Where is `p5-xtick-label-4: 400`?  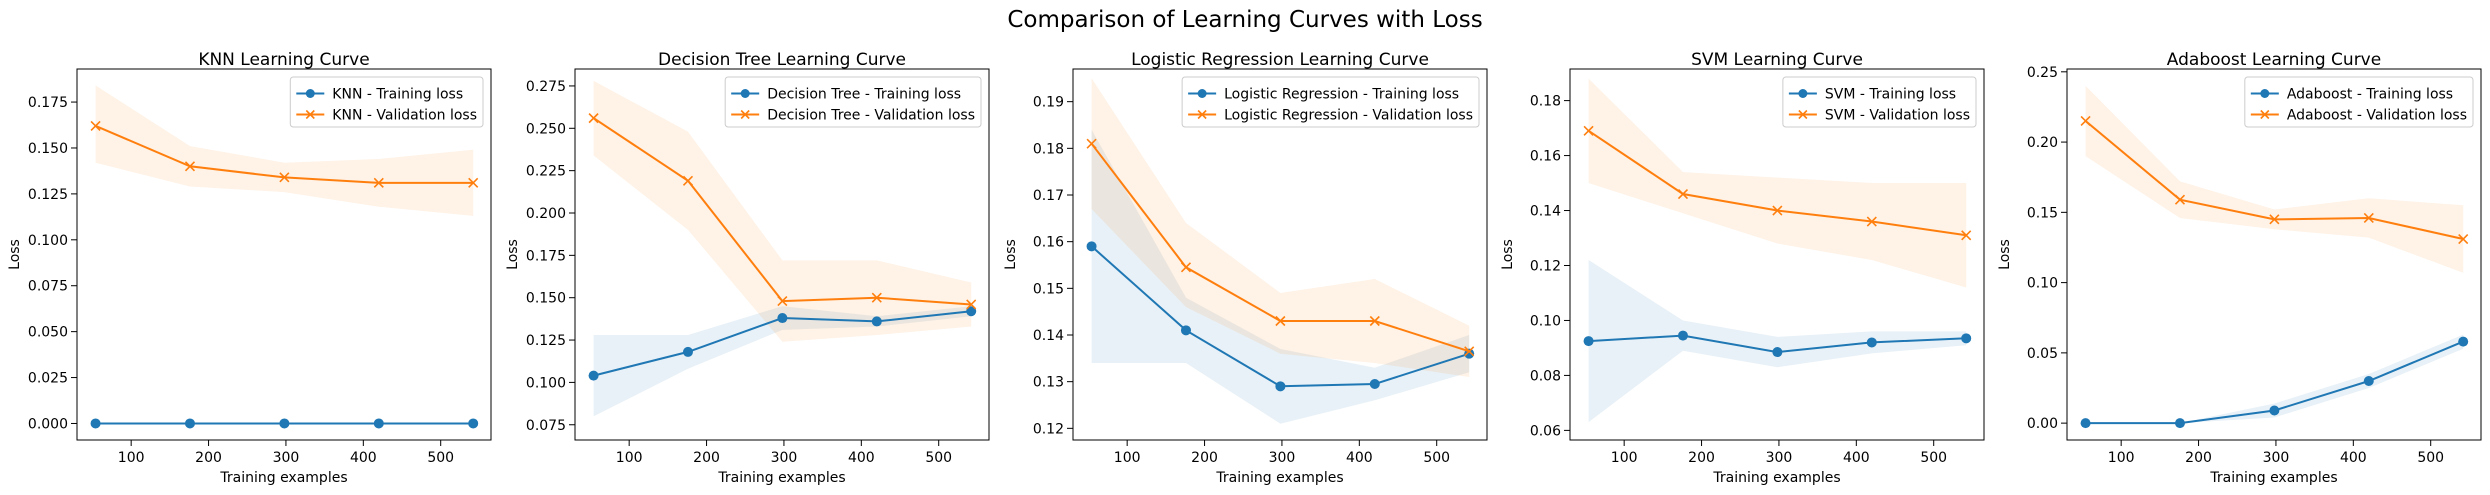 p5-xtick-label-4: 400 is located at coordinates (2353, 458).